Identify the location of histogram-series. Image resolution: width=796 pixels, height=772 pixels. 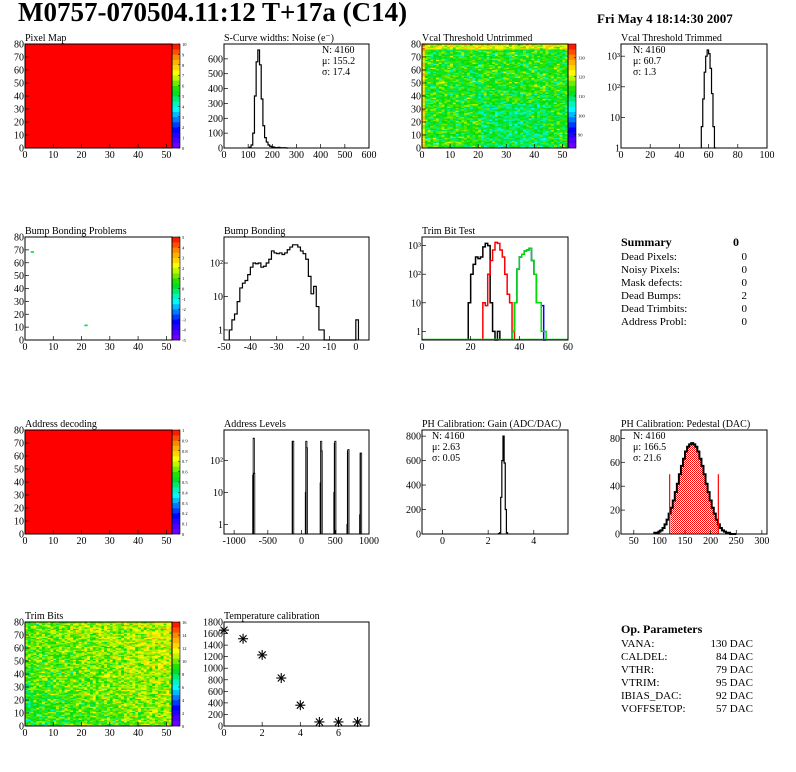
(484, 291).